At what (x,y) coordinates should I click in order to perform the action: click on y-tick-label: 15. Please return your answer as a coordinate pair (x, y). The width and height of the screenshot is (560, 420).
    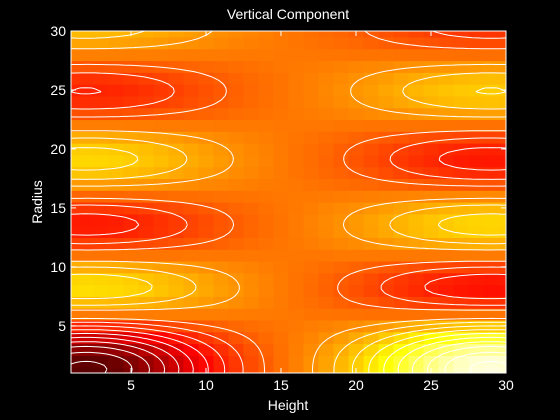
    Looking at the image, I should click on (58, 208).